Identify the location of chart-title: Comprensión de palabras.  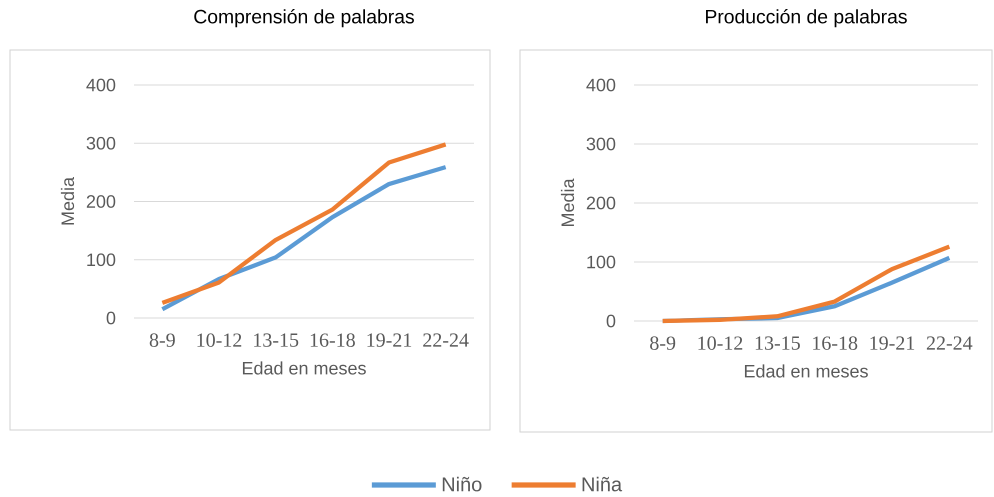
(304, 18).